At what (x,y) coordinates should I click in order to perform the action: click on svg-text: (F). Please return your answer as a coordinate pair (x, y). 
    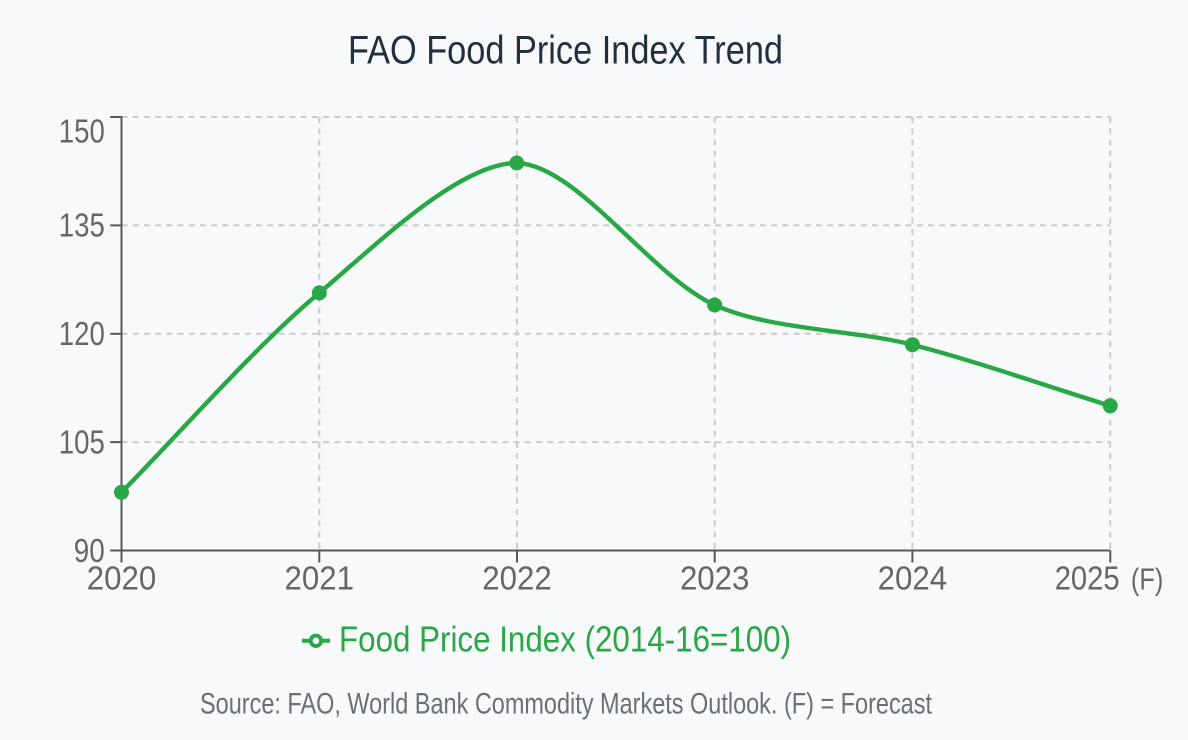
    Looking at the image, I should click on (1147, 579).